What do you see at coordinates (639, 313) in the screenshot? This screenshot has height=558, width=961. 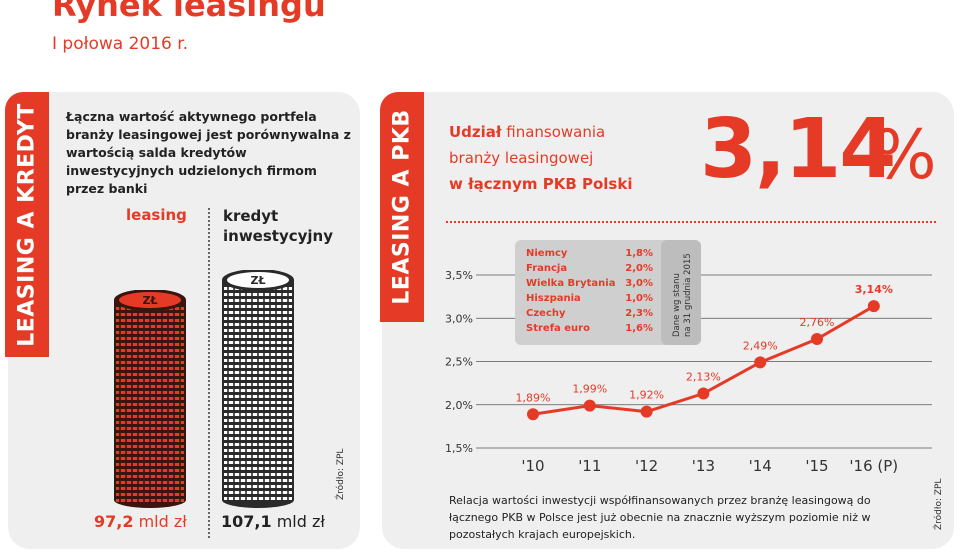 I see `inset-value: 2,3%` at bounding box center [639, 313].